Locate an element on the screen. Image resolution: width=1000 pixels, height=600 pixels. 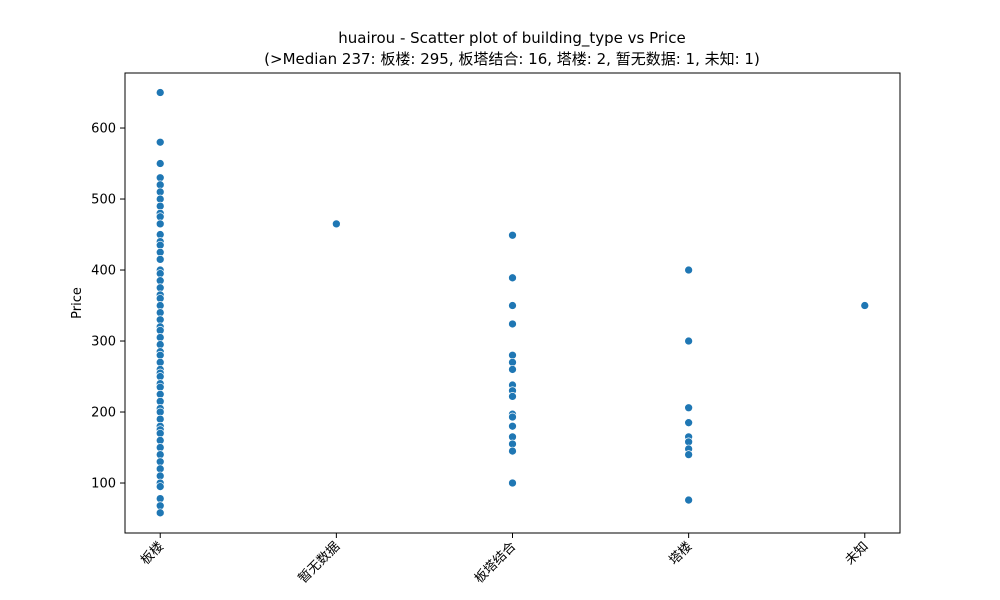
y-tick-label: 300 is located at coordinates (103, 342).